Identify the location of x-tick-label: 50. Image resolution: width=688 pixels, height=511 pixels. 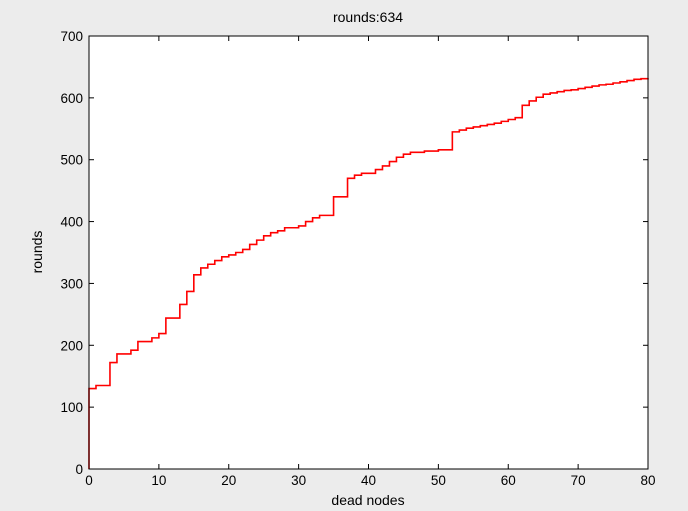
(438, 480).